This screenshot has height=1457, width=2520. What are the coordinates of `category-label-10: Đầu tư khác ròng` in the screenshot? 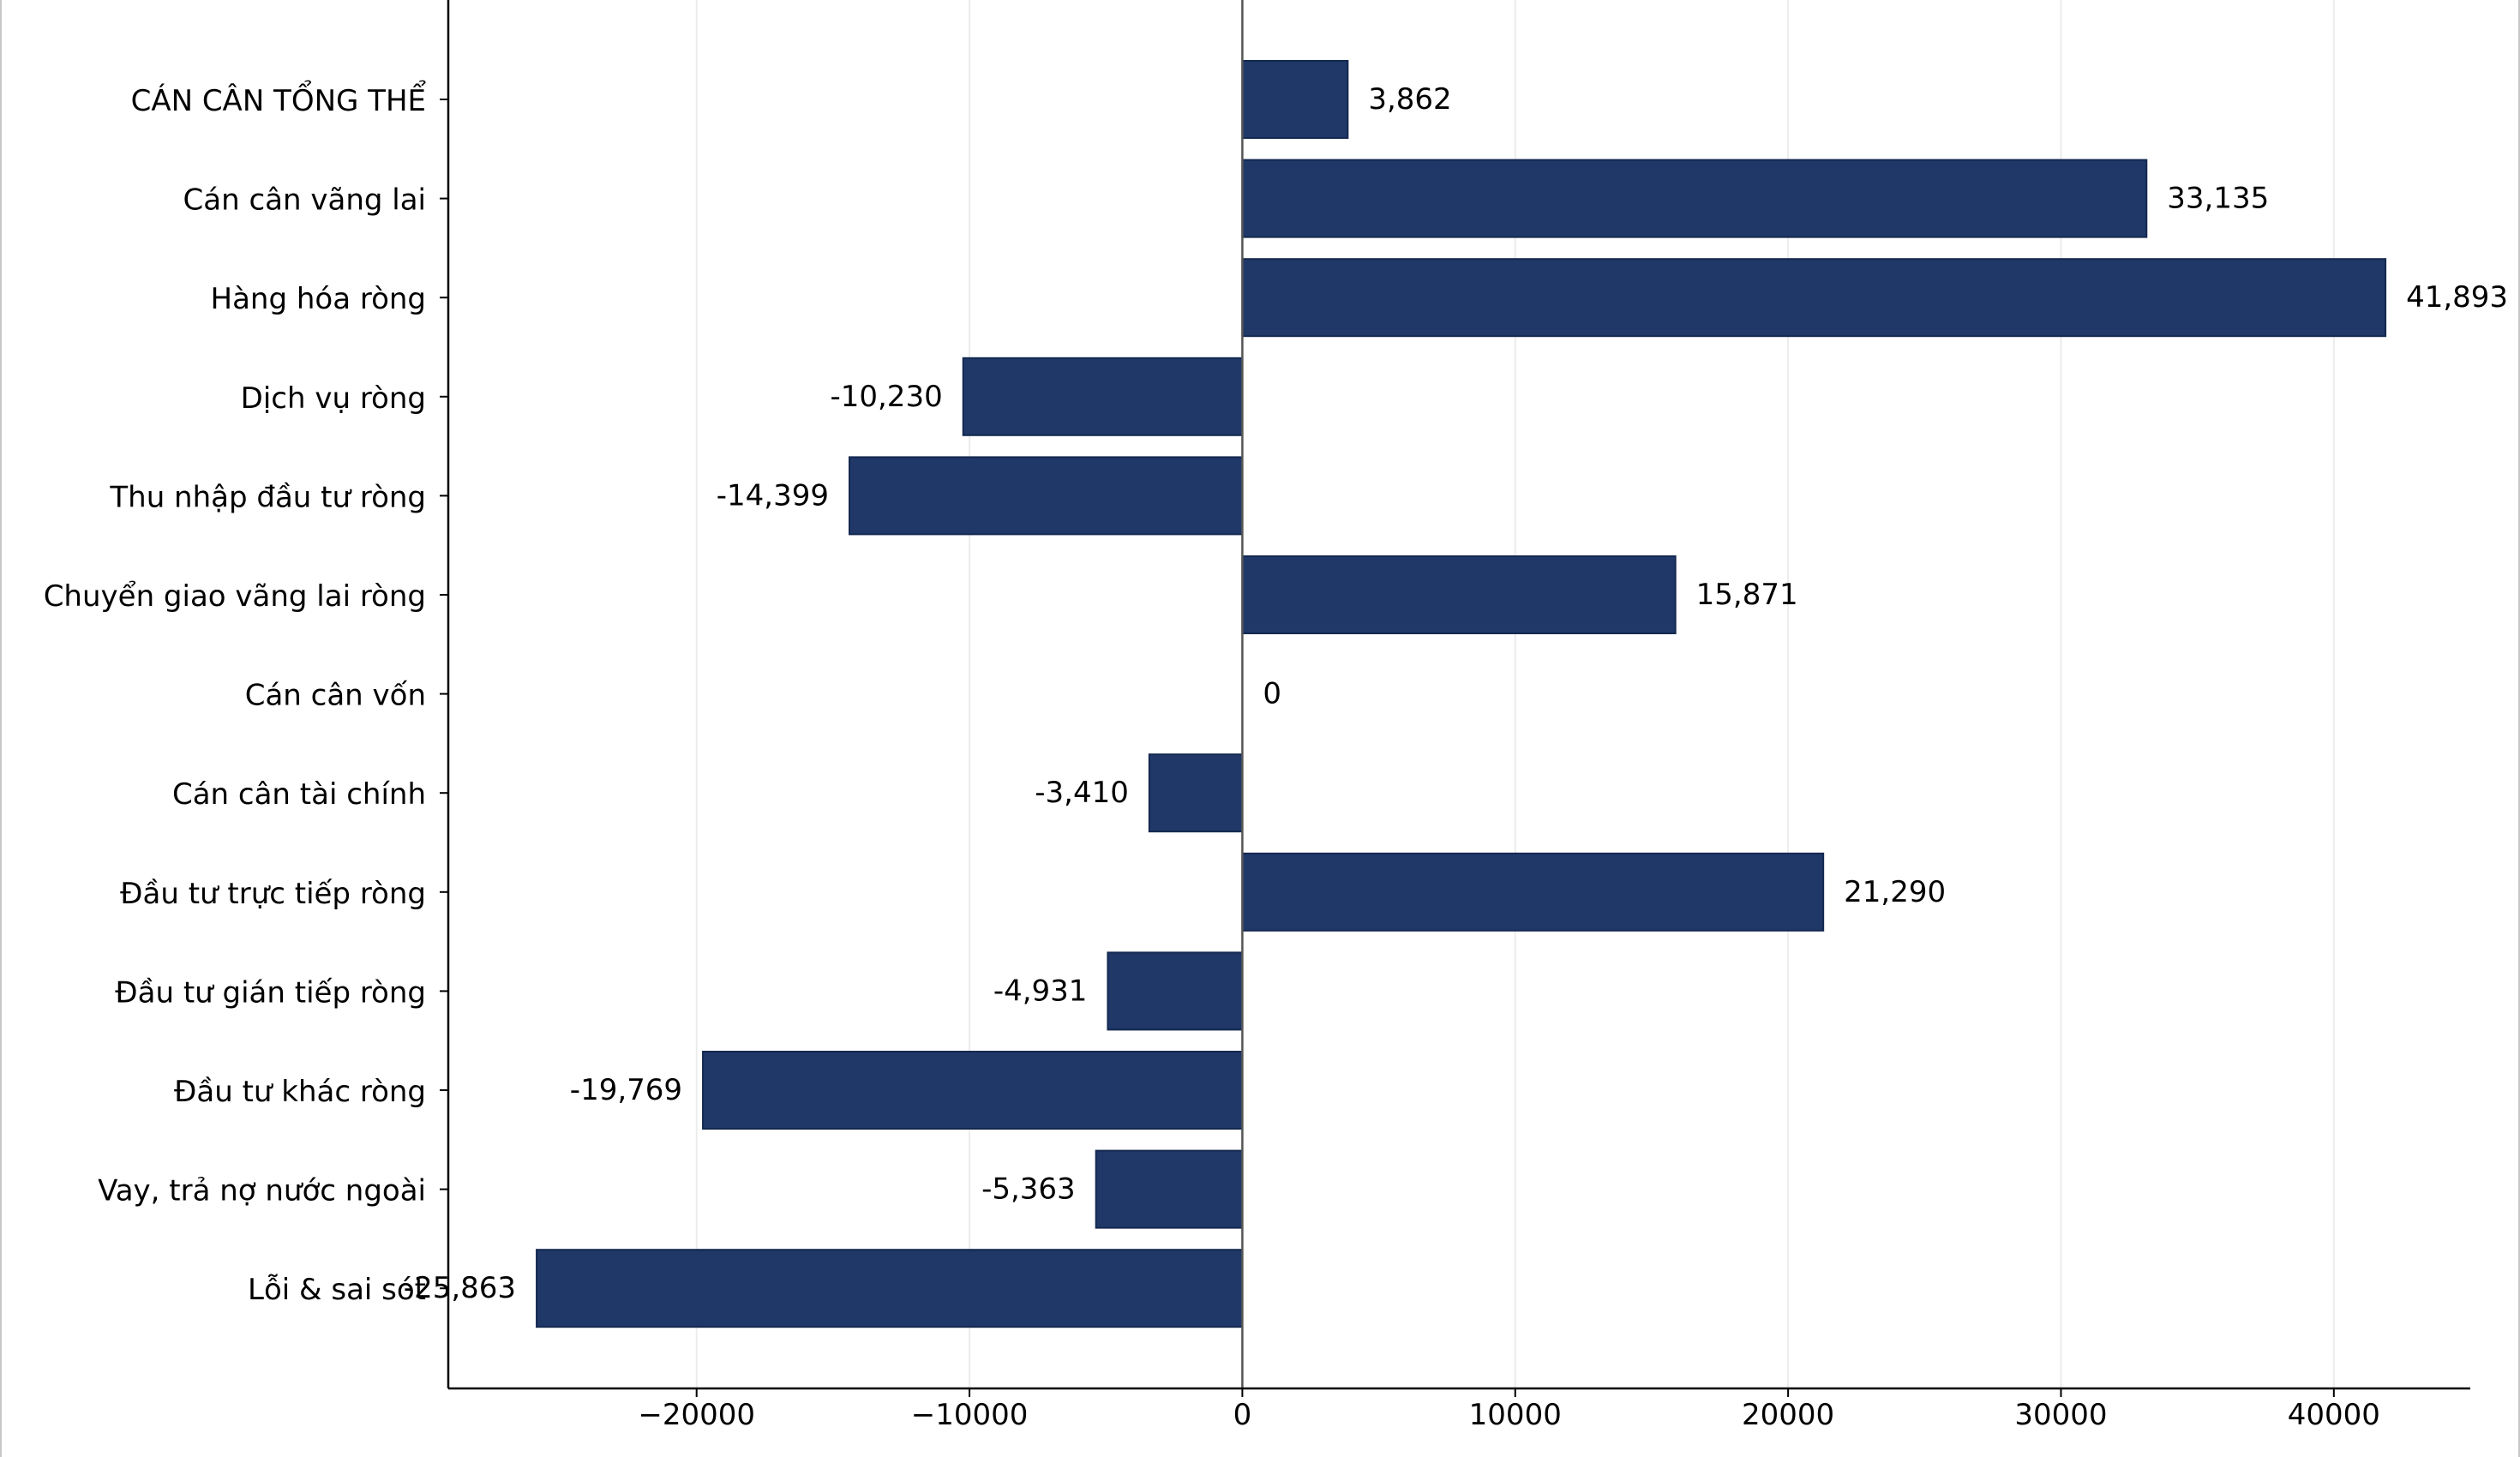 It's located at (300, 1092).